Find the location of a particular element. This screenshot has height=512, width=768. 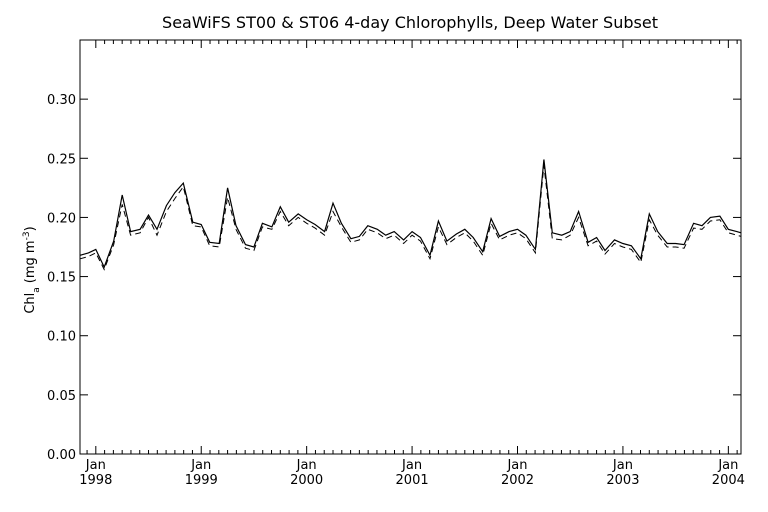

x-tick-year-label: 2002 is located at coordinates (517, 480).